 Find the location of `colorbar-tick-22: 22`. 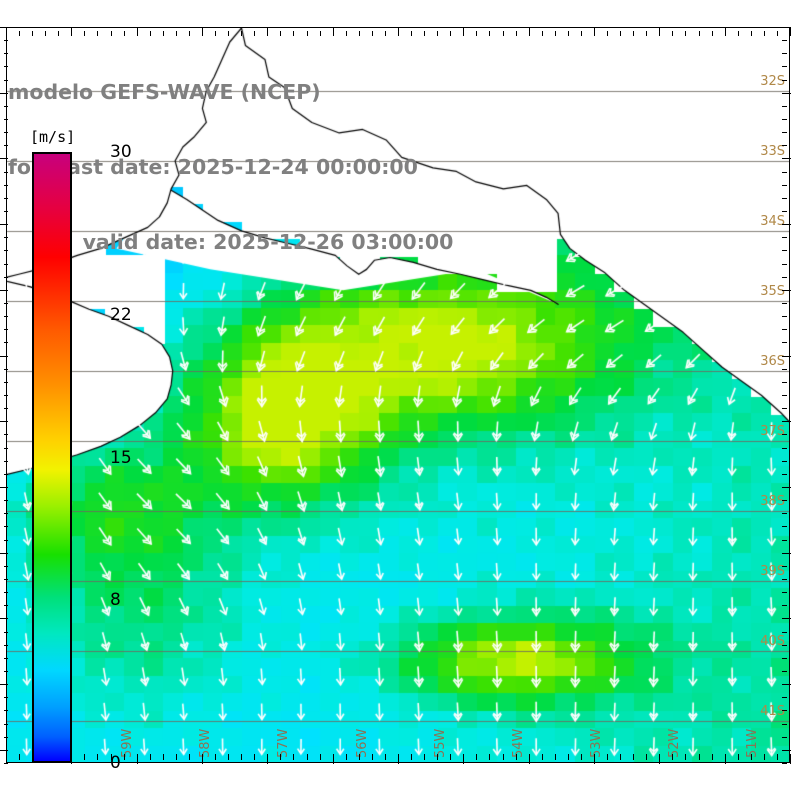

colorbar-tick-22: 22 is located at coordinates (121, 314).